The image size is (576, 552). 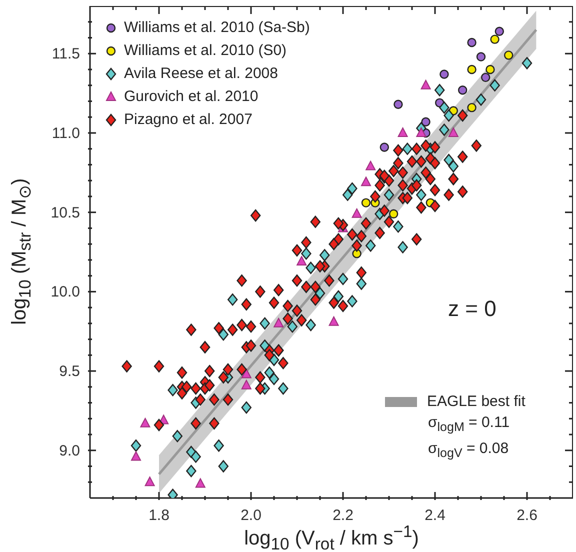 What do you see at coordinates (435, 515) in the screenshot?
I see `x-tick-label: 2.4` at bounding box center [435, 515].